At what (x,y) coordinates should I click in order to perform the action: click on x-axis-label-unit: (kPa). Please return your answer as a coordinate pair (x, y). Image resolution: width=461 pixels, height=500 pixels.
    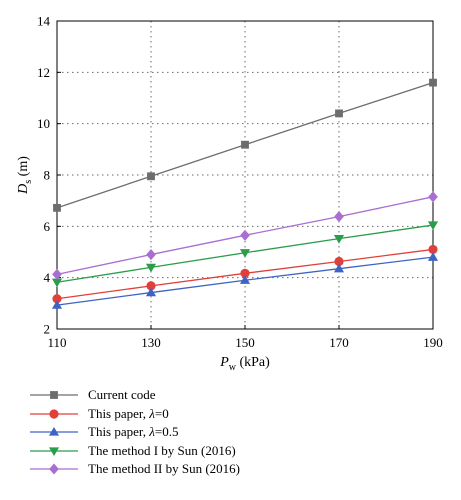
    Looking at the image, I should click on (253, 362).